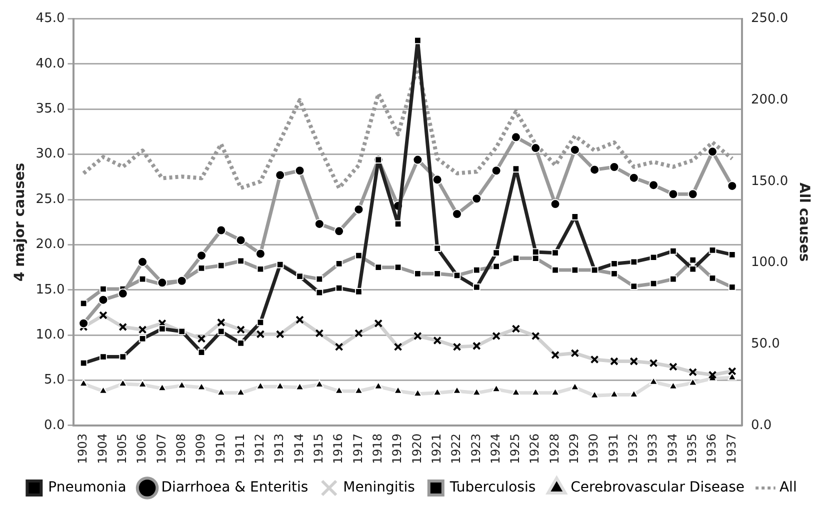 The height and width of the screenshot is (513, 830). Describe the element at coordinates (259, 448) in the screenshot. I see `x-tick-label: 1912` at that location.